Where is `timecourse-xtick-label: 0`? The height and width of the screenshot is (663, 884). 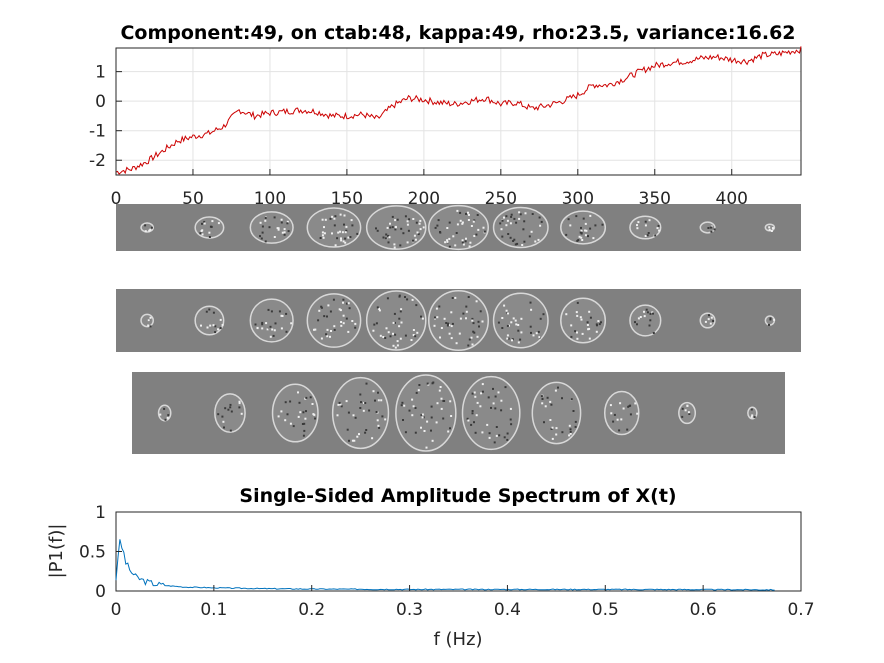 timecourse-xtick-label: 0 is located at coordinates (116, 199).